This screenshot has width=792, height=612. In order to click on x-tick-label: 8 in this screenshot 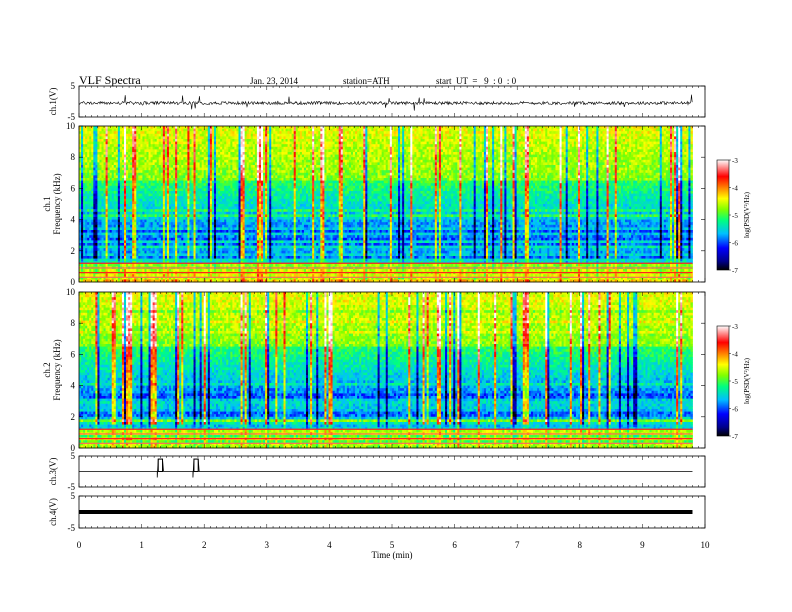, I will do `click(580, 545)`.